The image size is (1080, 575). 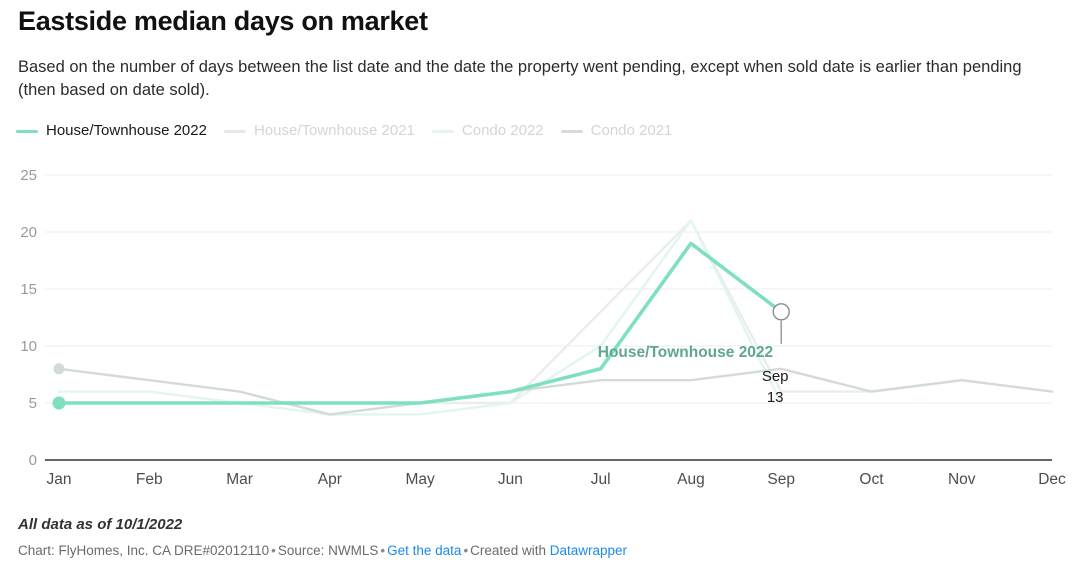 I want to click on x-axis-tick-label: Jul, so click(x=601, y=479).